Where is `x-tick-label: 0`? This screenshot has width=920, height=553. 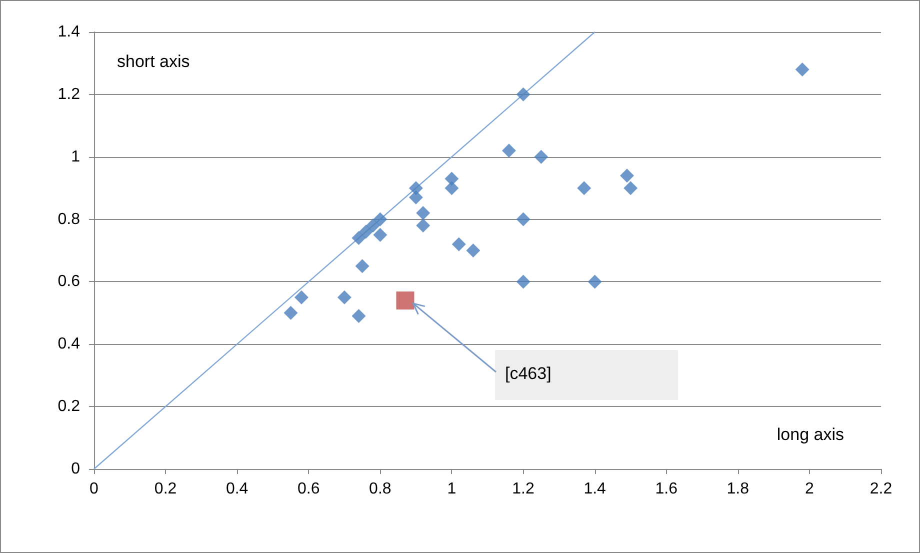 x-tick-label: 0 is located at coordinates (94, 489).